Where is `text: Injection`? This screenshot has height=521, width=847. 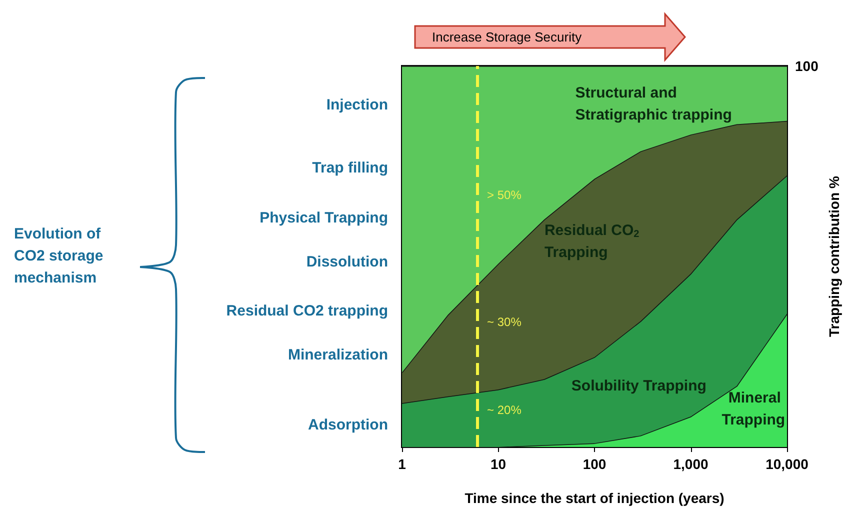 text: Injection is located at coordinates (357, 105).